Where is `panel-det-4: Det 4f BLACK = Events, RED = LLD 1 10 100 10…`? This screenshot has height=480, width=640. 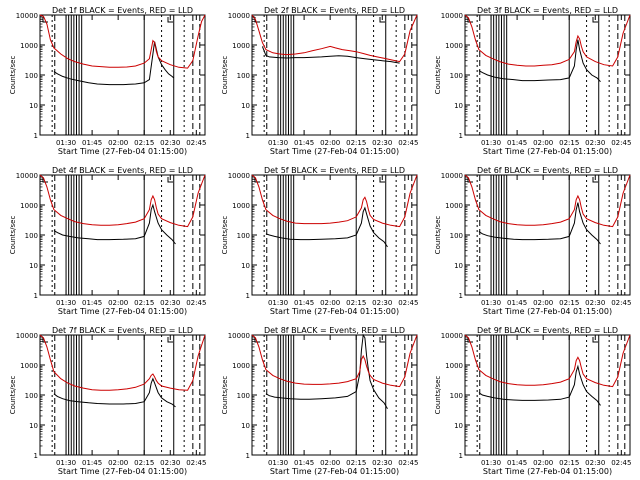
panel-det-4: Det 4f BLACK = Events, RED = LLD 1 10 100 10… is located at coordinates (107, 241).